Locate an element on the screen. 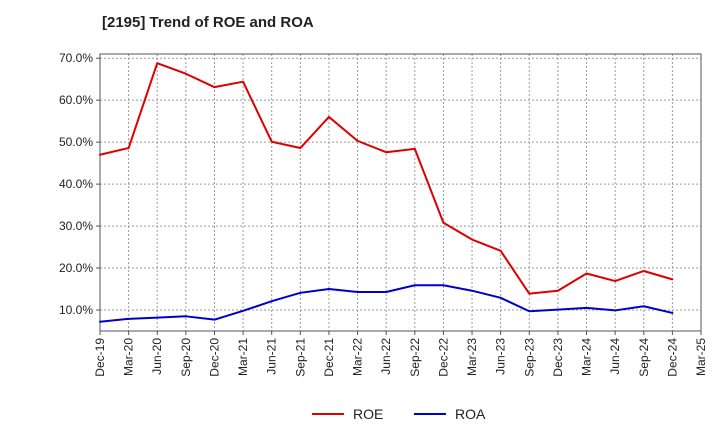  y-tick-label: 40.0% is located at coordinates (76, 184).